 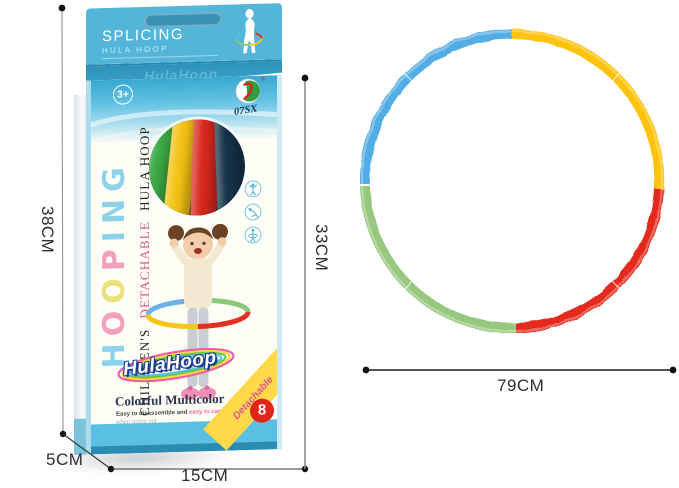 I want to click on kid-head, so click(x=198, y=244).